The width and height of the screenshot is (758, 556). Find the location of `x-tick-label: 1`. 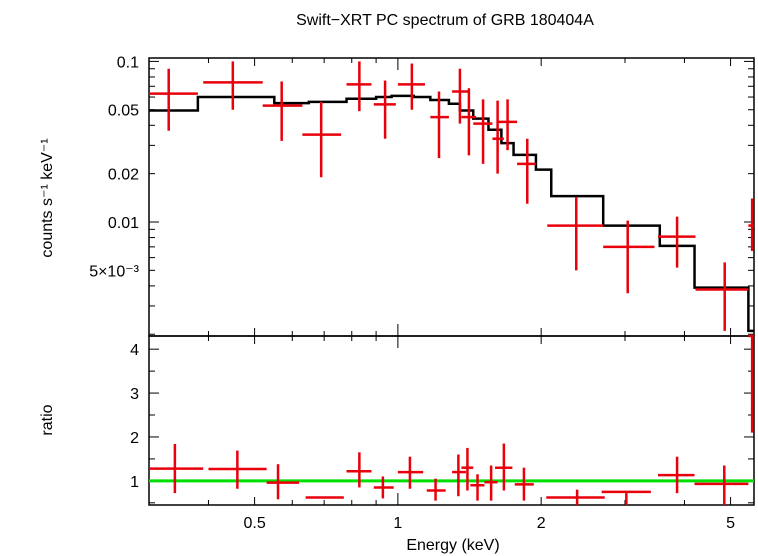

x-tick-label: 1 is located at coordinates (397, 523).